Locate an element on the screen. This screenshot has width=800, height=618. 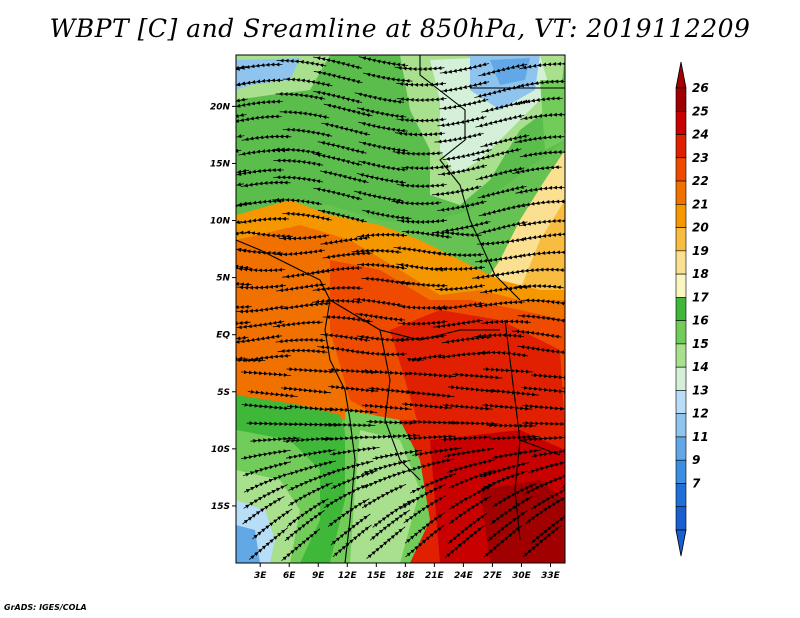
colorbar: 26 25 24 23 22 21 20 19 18 17 16 15 14 13 12 11 9 7 is located at coordinates (692, 309).